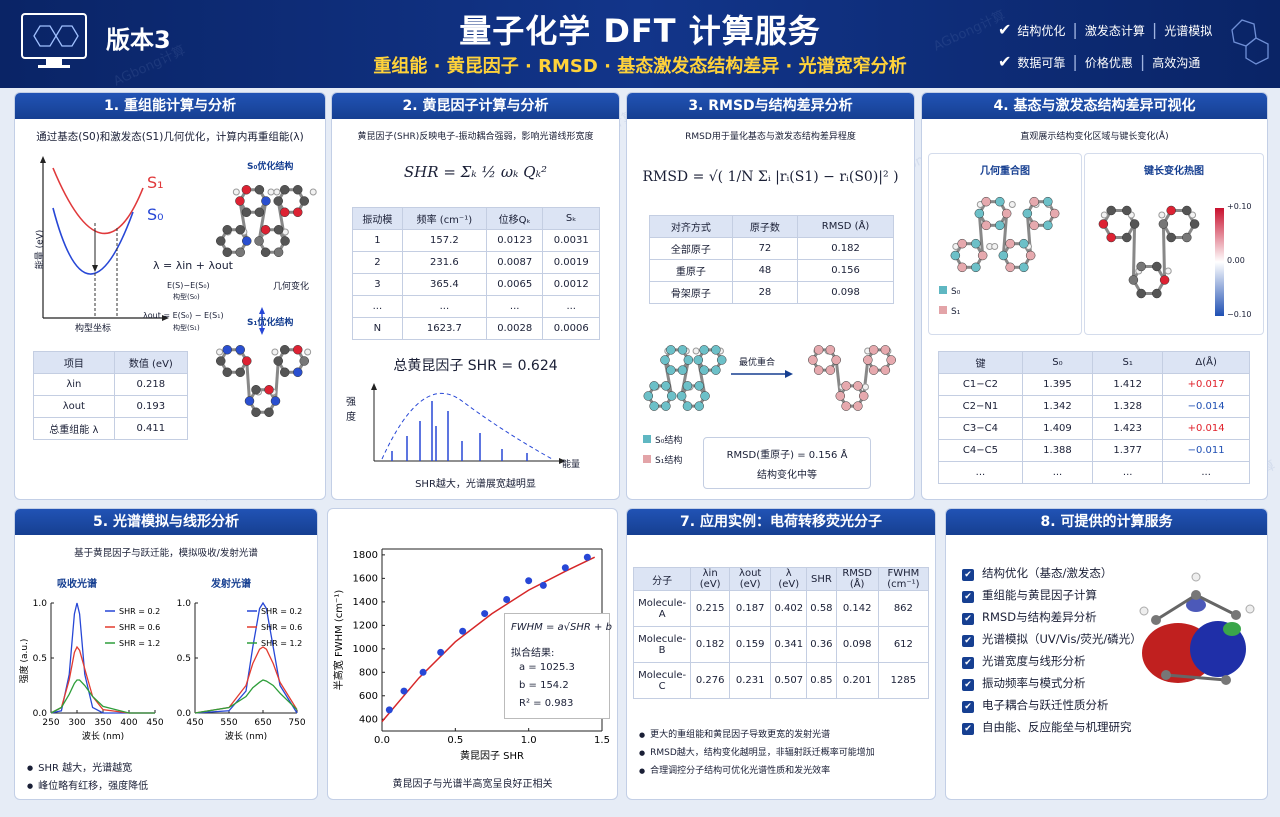 The image size is (1280, 817). What do you see at coordinates (291, 287) in the screenshot?
I see `label: 几何变化` at bounding box center [291, 287].